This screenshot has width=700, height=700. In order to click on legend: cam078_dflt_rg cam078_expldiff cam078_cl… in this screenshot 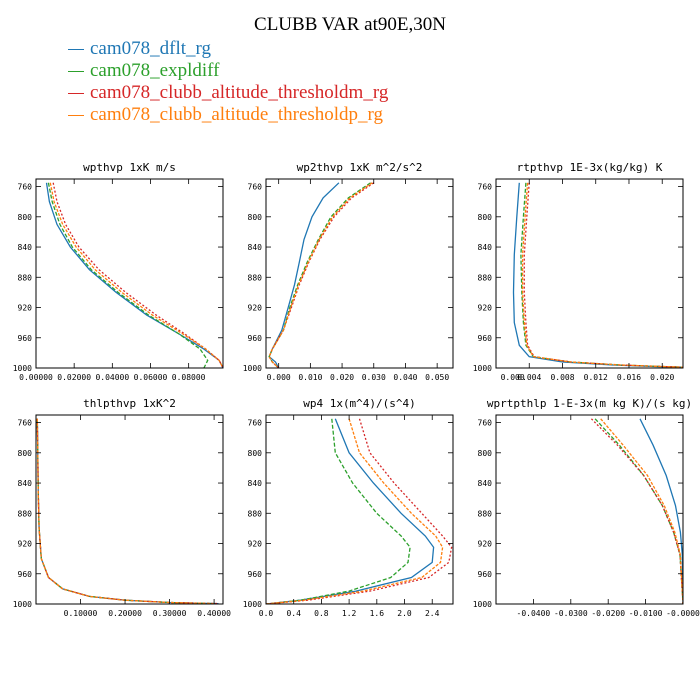, I will do `click(228, 82)`.